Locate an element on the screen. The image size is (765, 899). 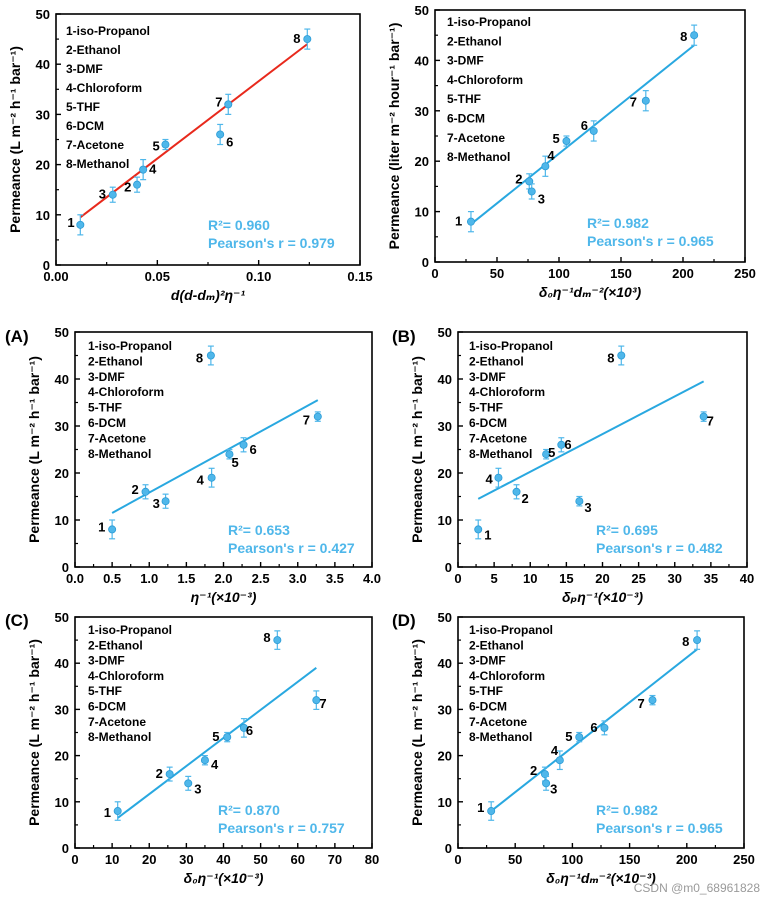
x-tick-label: 200 is located at coordinates (683, 273).